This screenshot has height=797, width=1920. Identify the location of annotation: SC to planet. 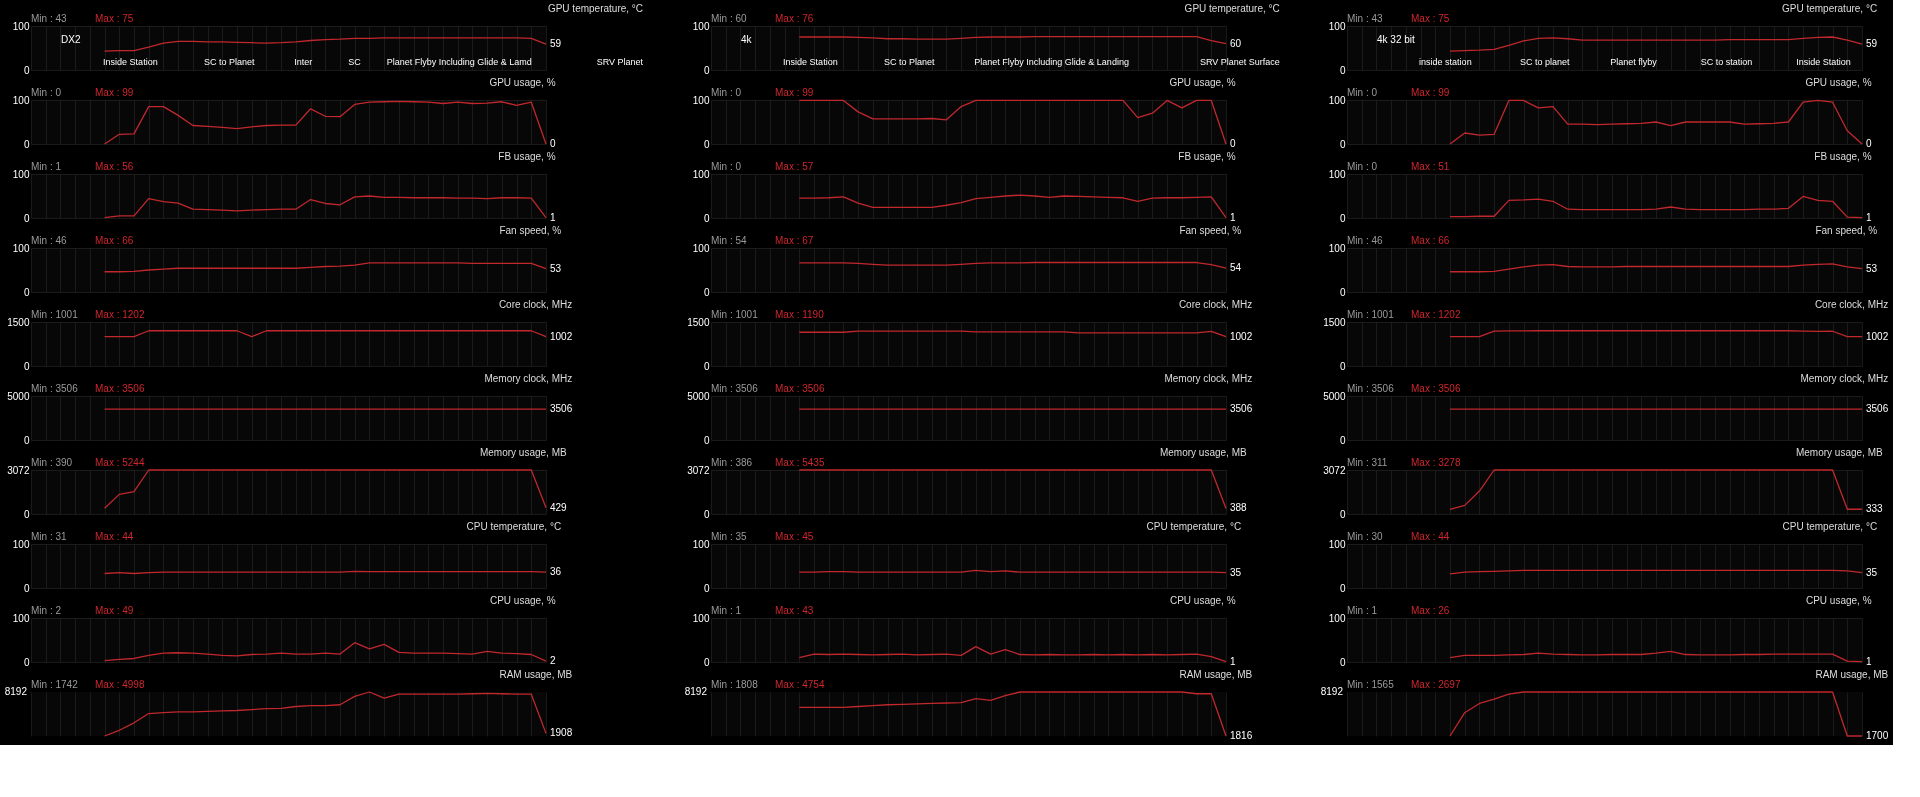
(1544, 62).